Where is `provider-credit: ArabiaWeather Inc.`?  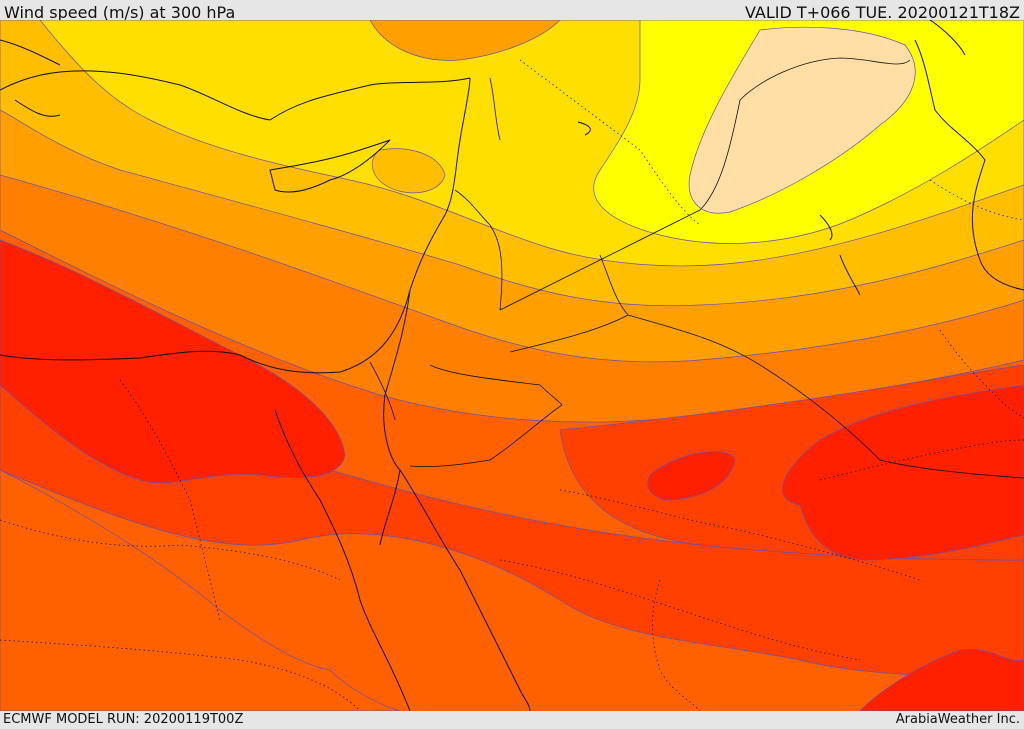 provider-credit: ArabiaWeather Inc. is located at coordinates (957, 719).